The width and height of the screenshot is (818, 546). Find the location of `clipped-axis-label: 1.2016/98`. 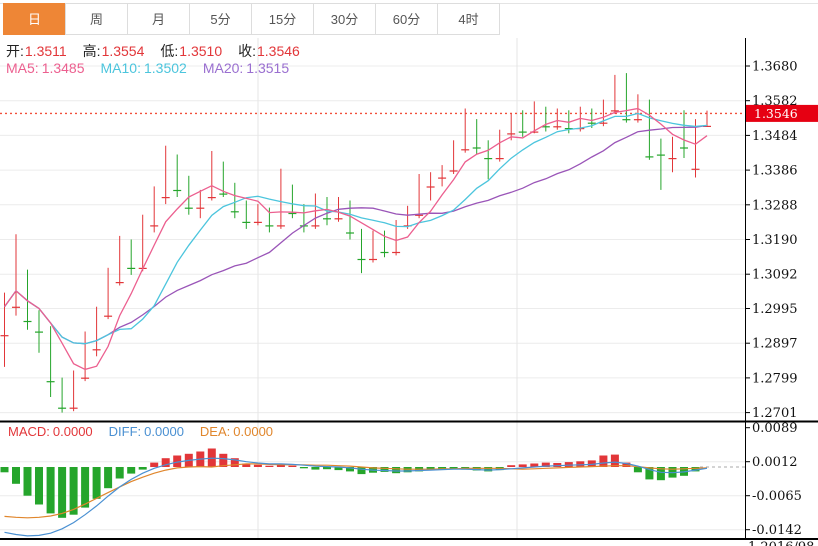

clipped-axis-label: 1.2016/98 is located at coordinates (781, 543).